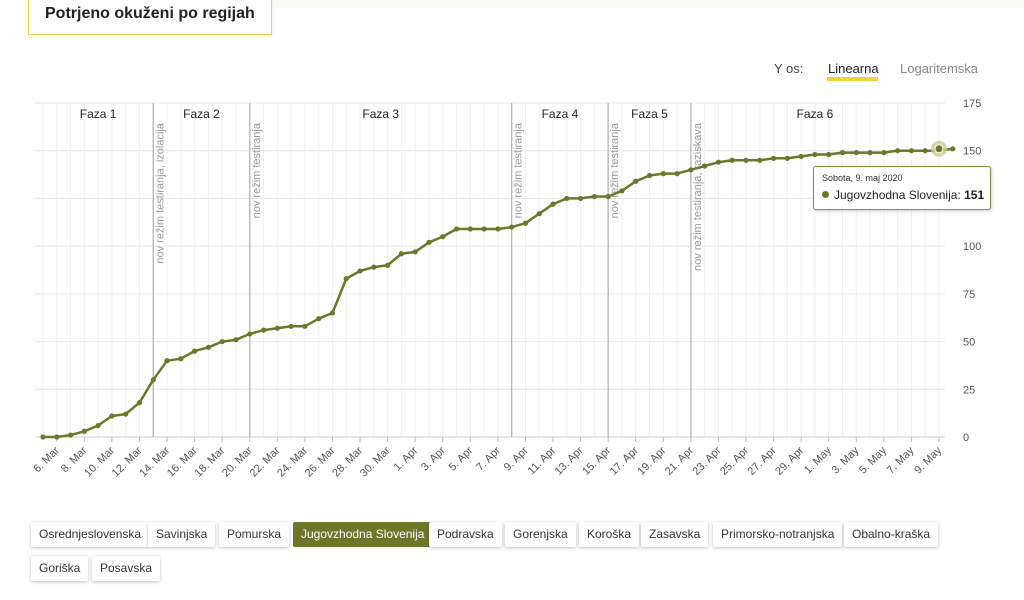 The width and height of the screenshot is (1024, 600). I want to click on phase-label: Faza 5, so click(649, 114).